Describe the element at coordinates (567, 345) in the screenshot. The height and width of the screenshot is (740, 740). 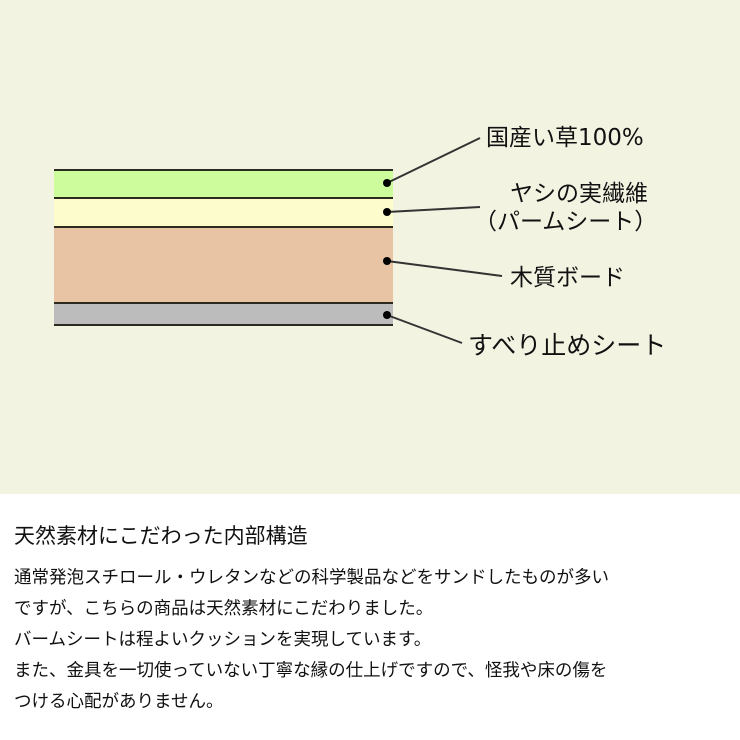
I see `label-nonslip: すべり止めシート` at that location.